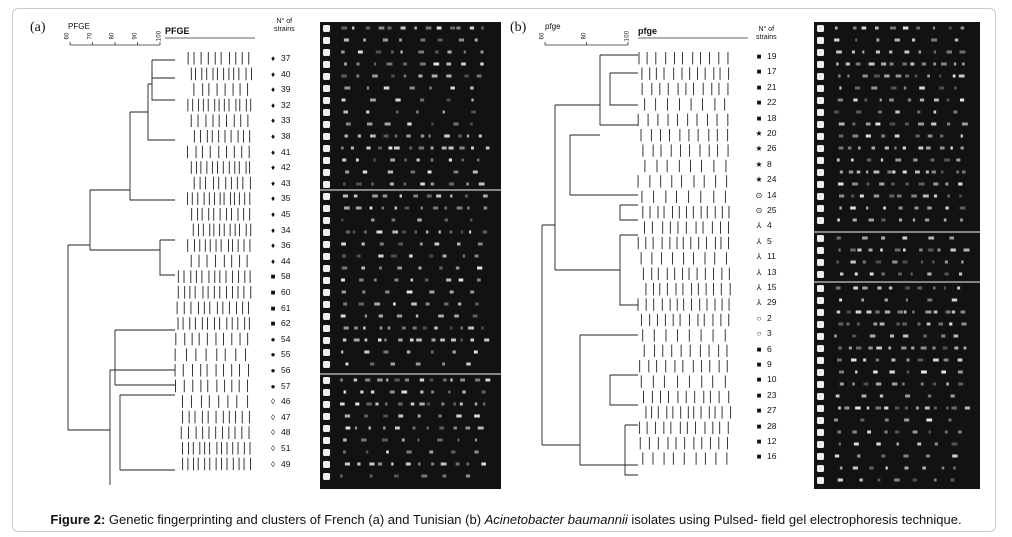 Image resolution: width=1012 pixels, height=537 pixels. Describe the element at coordinates (769, 333) in the screenshot. I see `strain-number: 3` at that location.